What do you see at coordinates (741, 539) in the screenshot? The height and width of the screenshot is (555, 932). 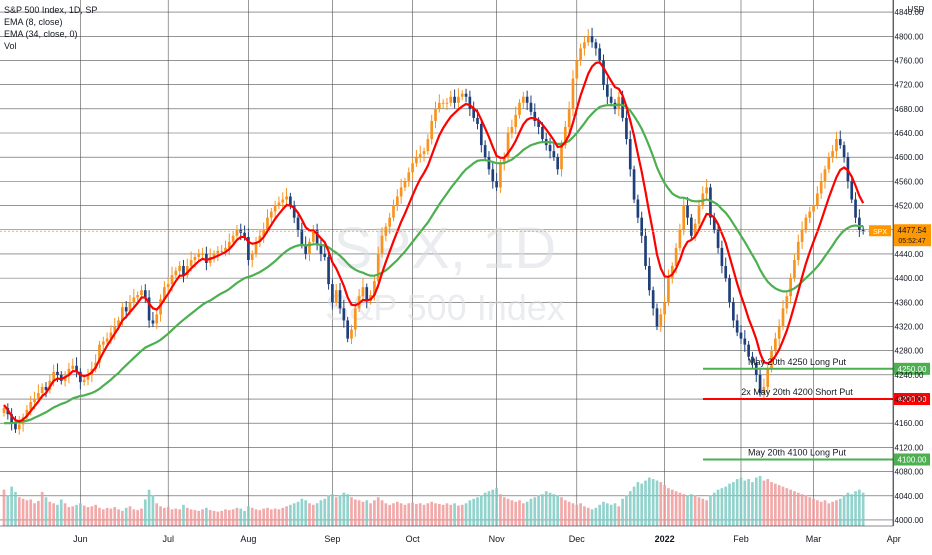 I see `x-tick-label: Feb` at bounding box center [741, 539].